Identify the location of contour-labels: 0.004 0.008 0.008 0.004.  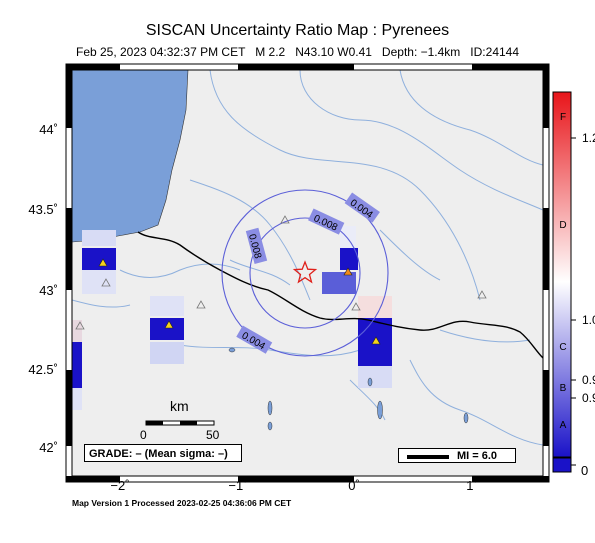
(308, 273).